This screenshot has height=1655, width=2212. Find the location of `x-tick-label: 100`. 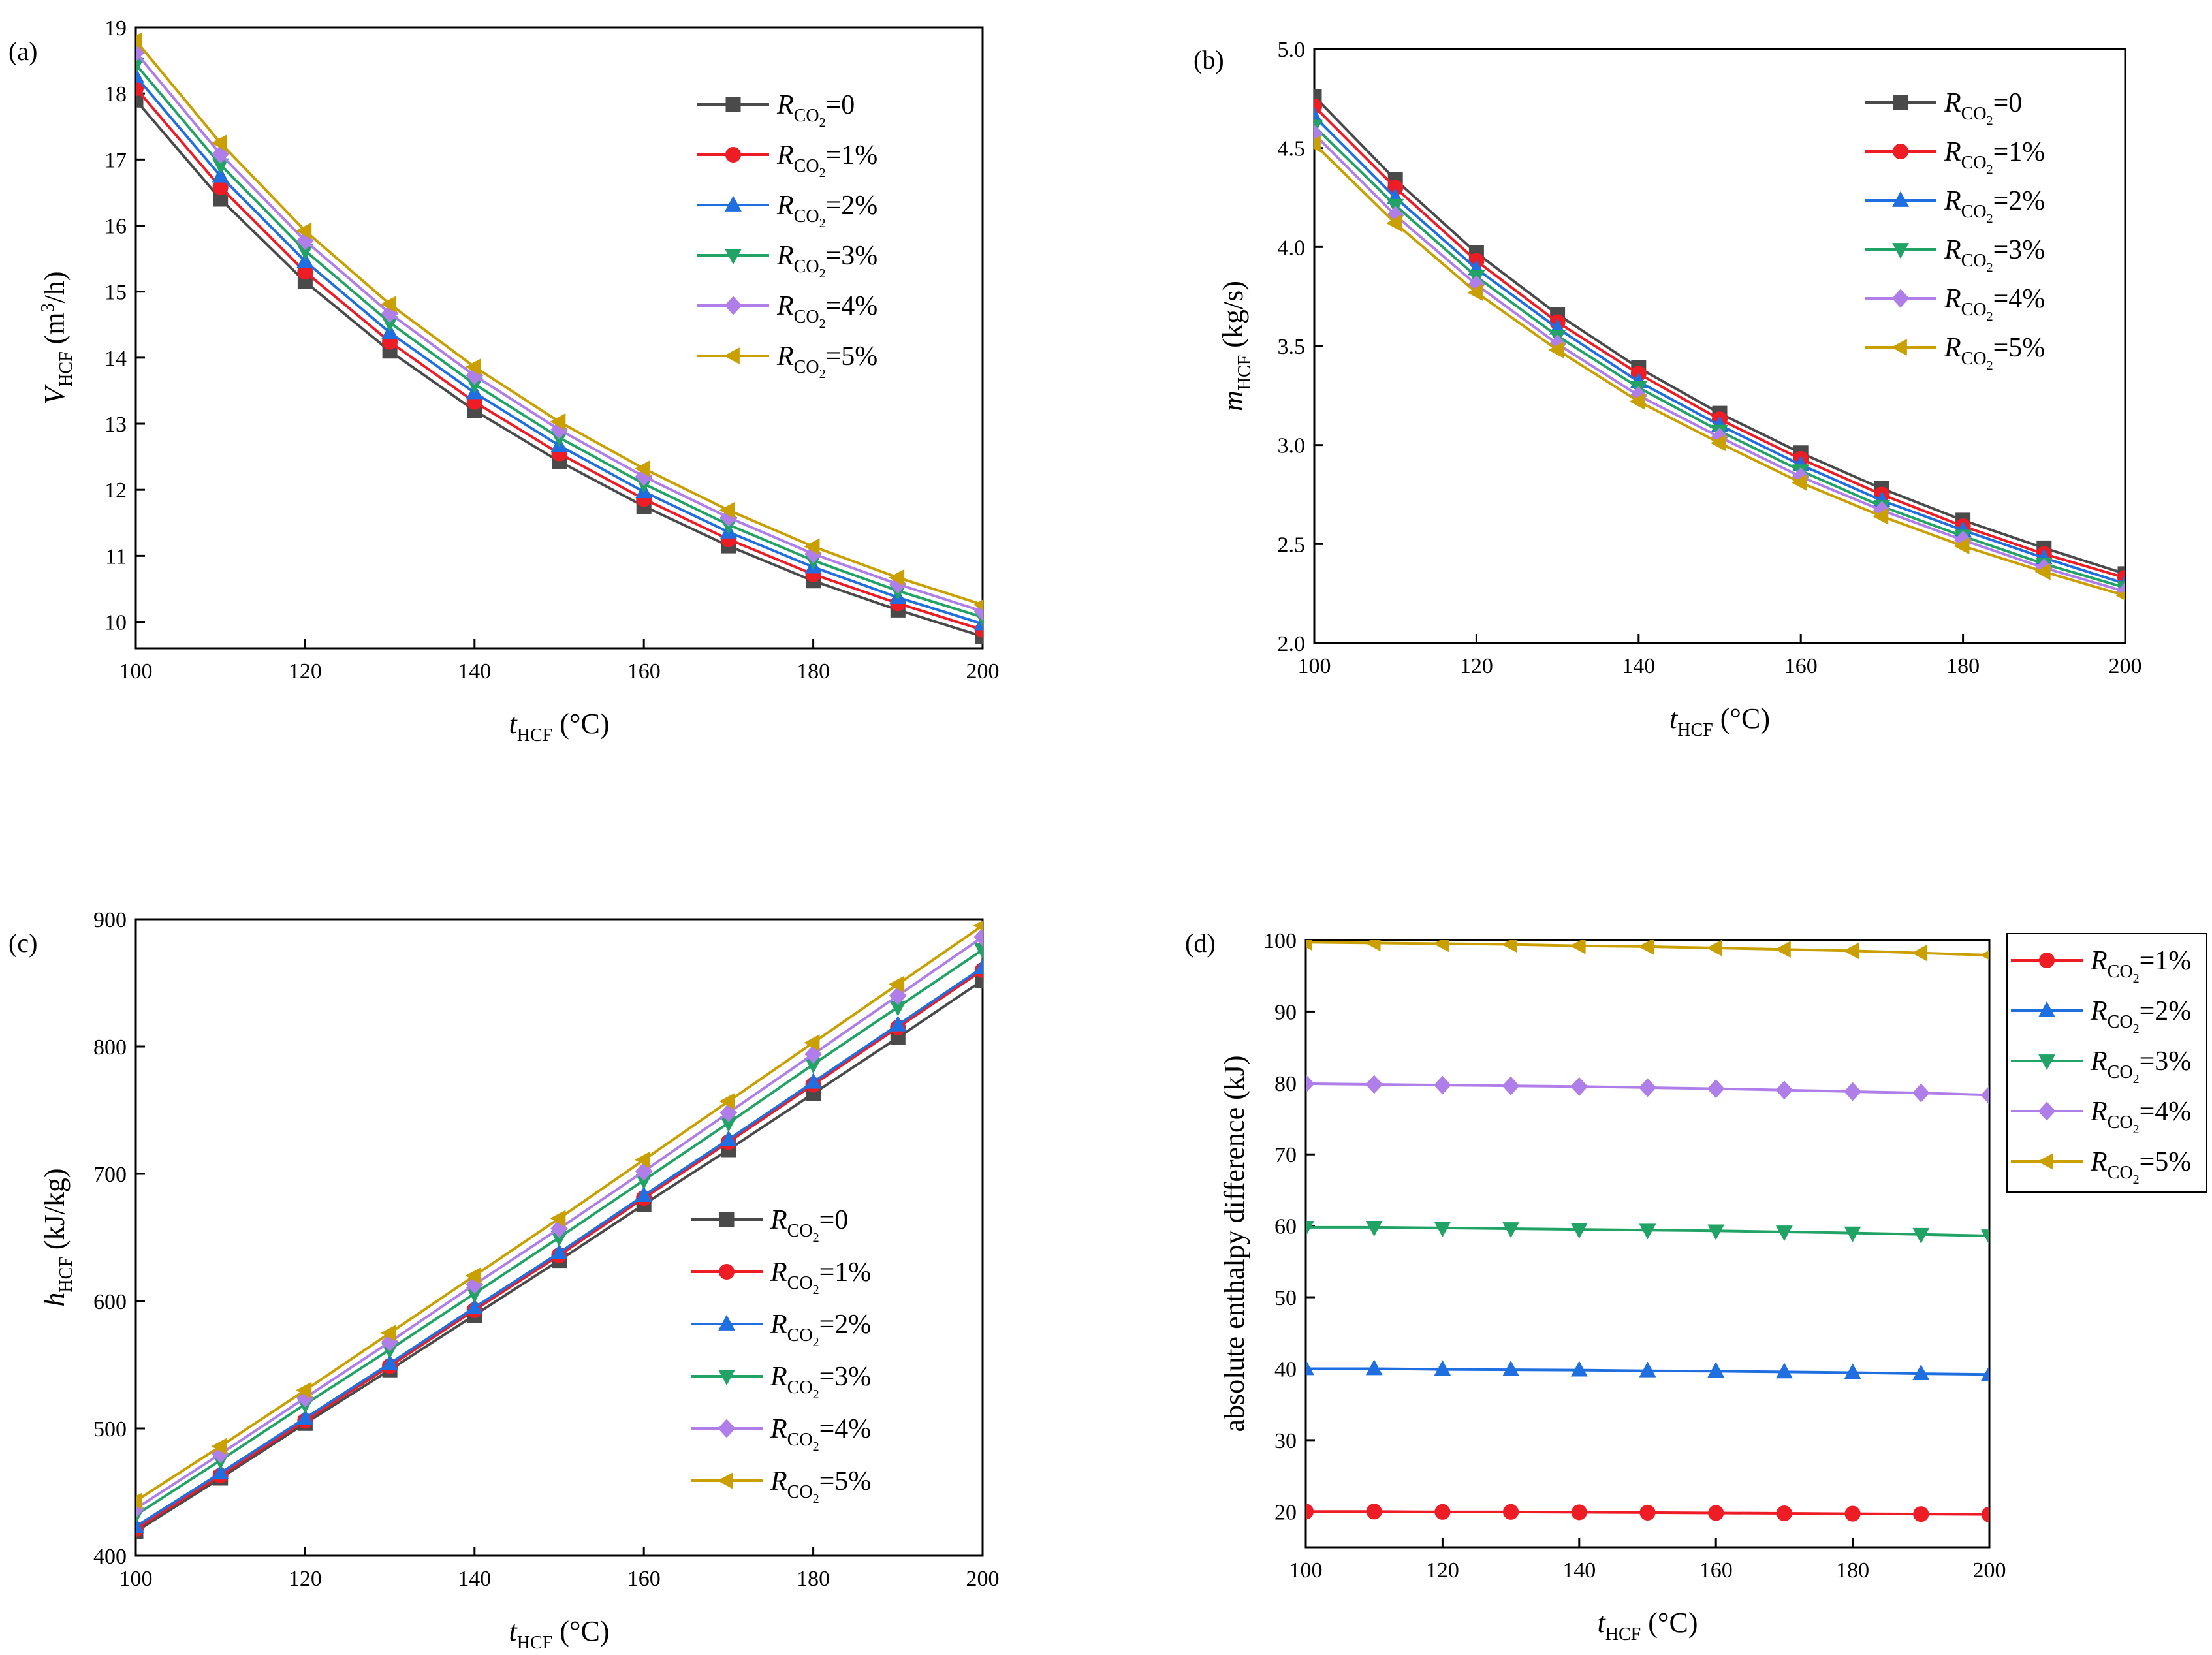

x-tick-label: 100 is located at coordinates (136, 671).